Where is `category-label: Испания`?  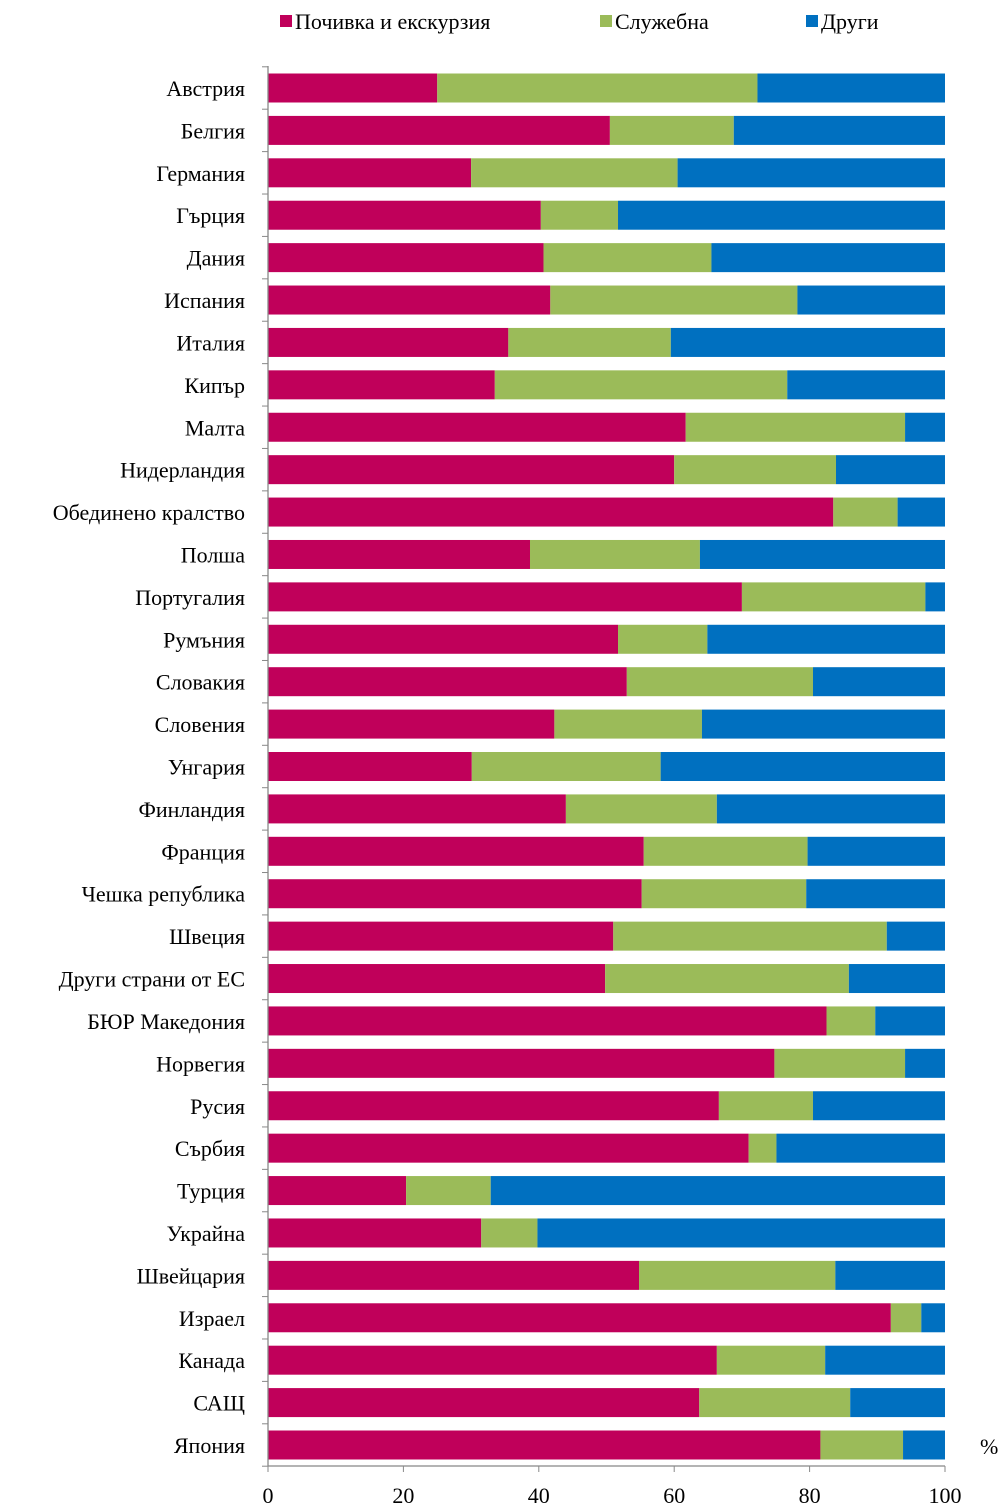 category-label: Испания is located at coordinates (204, 300).